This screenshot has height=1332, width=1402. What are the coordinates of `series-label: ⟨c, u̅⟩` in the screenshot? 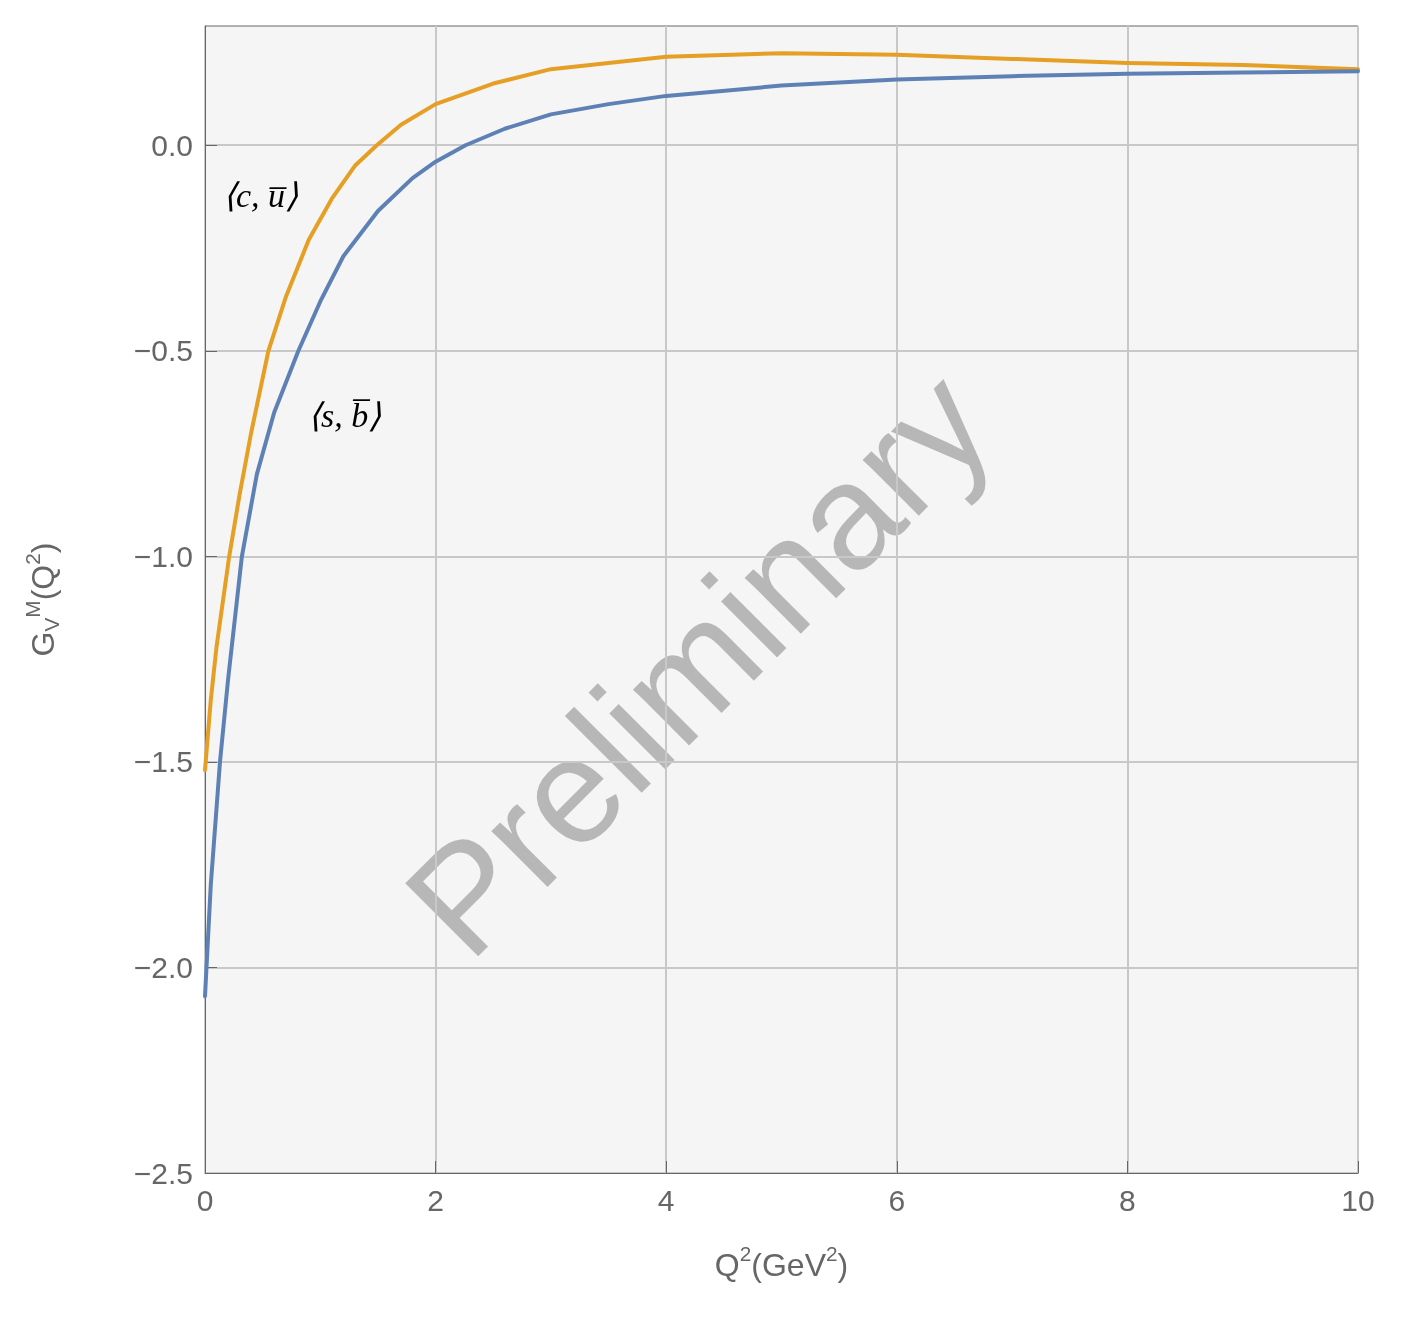 It's located at (261, 195).